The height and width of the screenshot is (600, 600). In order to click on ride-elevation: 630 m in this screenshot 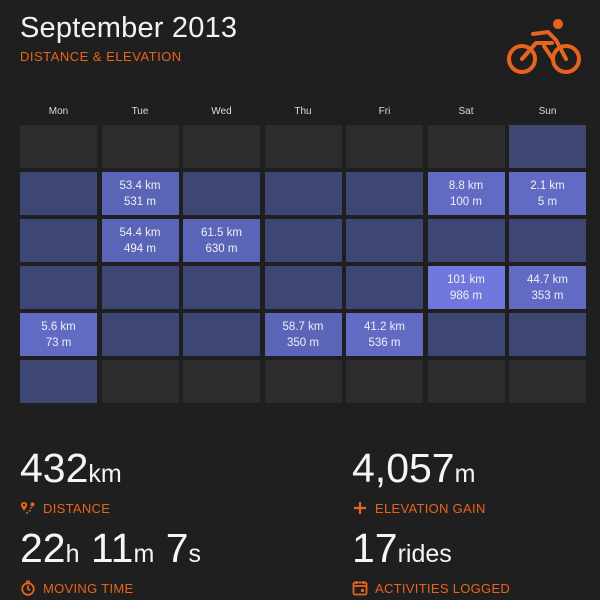, I will do `click(221, 248)`.